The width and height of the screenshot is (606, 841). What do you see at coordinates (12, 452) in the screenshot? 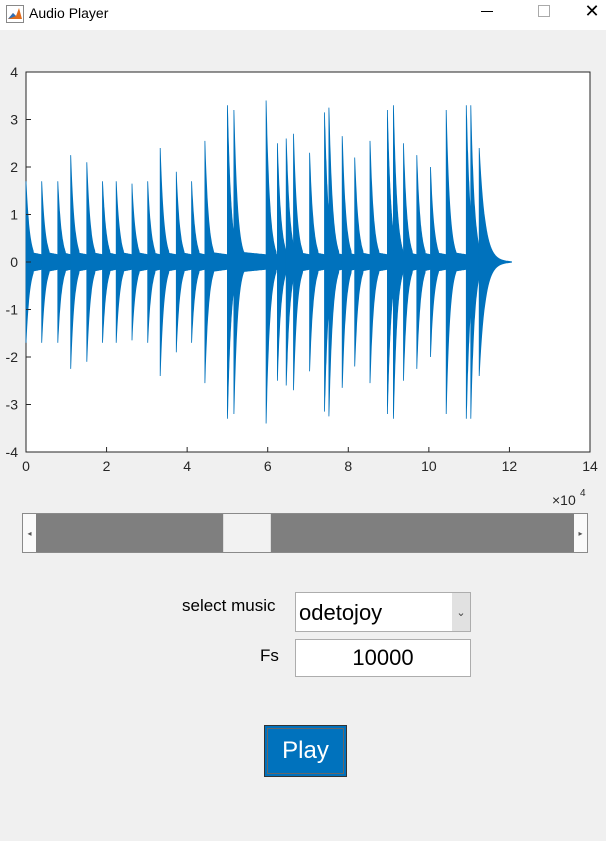
I see `y-tick-label: -4` at bounding box center [12, 452].